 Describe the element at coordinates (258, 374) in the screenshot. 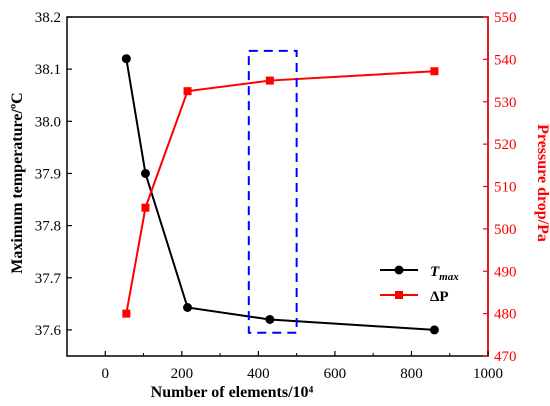

I see `x-tick-label: 400` at that location.